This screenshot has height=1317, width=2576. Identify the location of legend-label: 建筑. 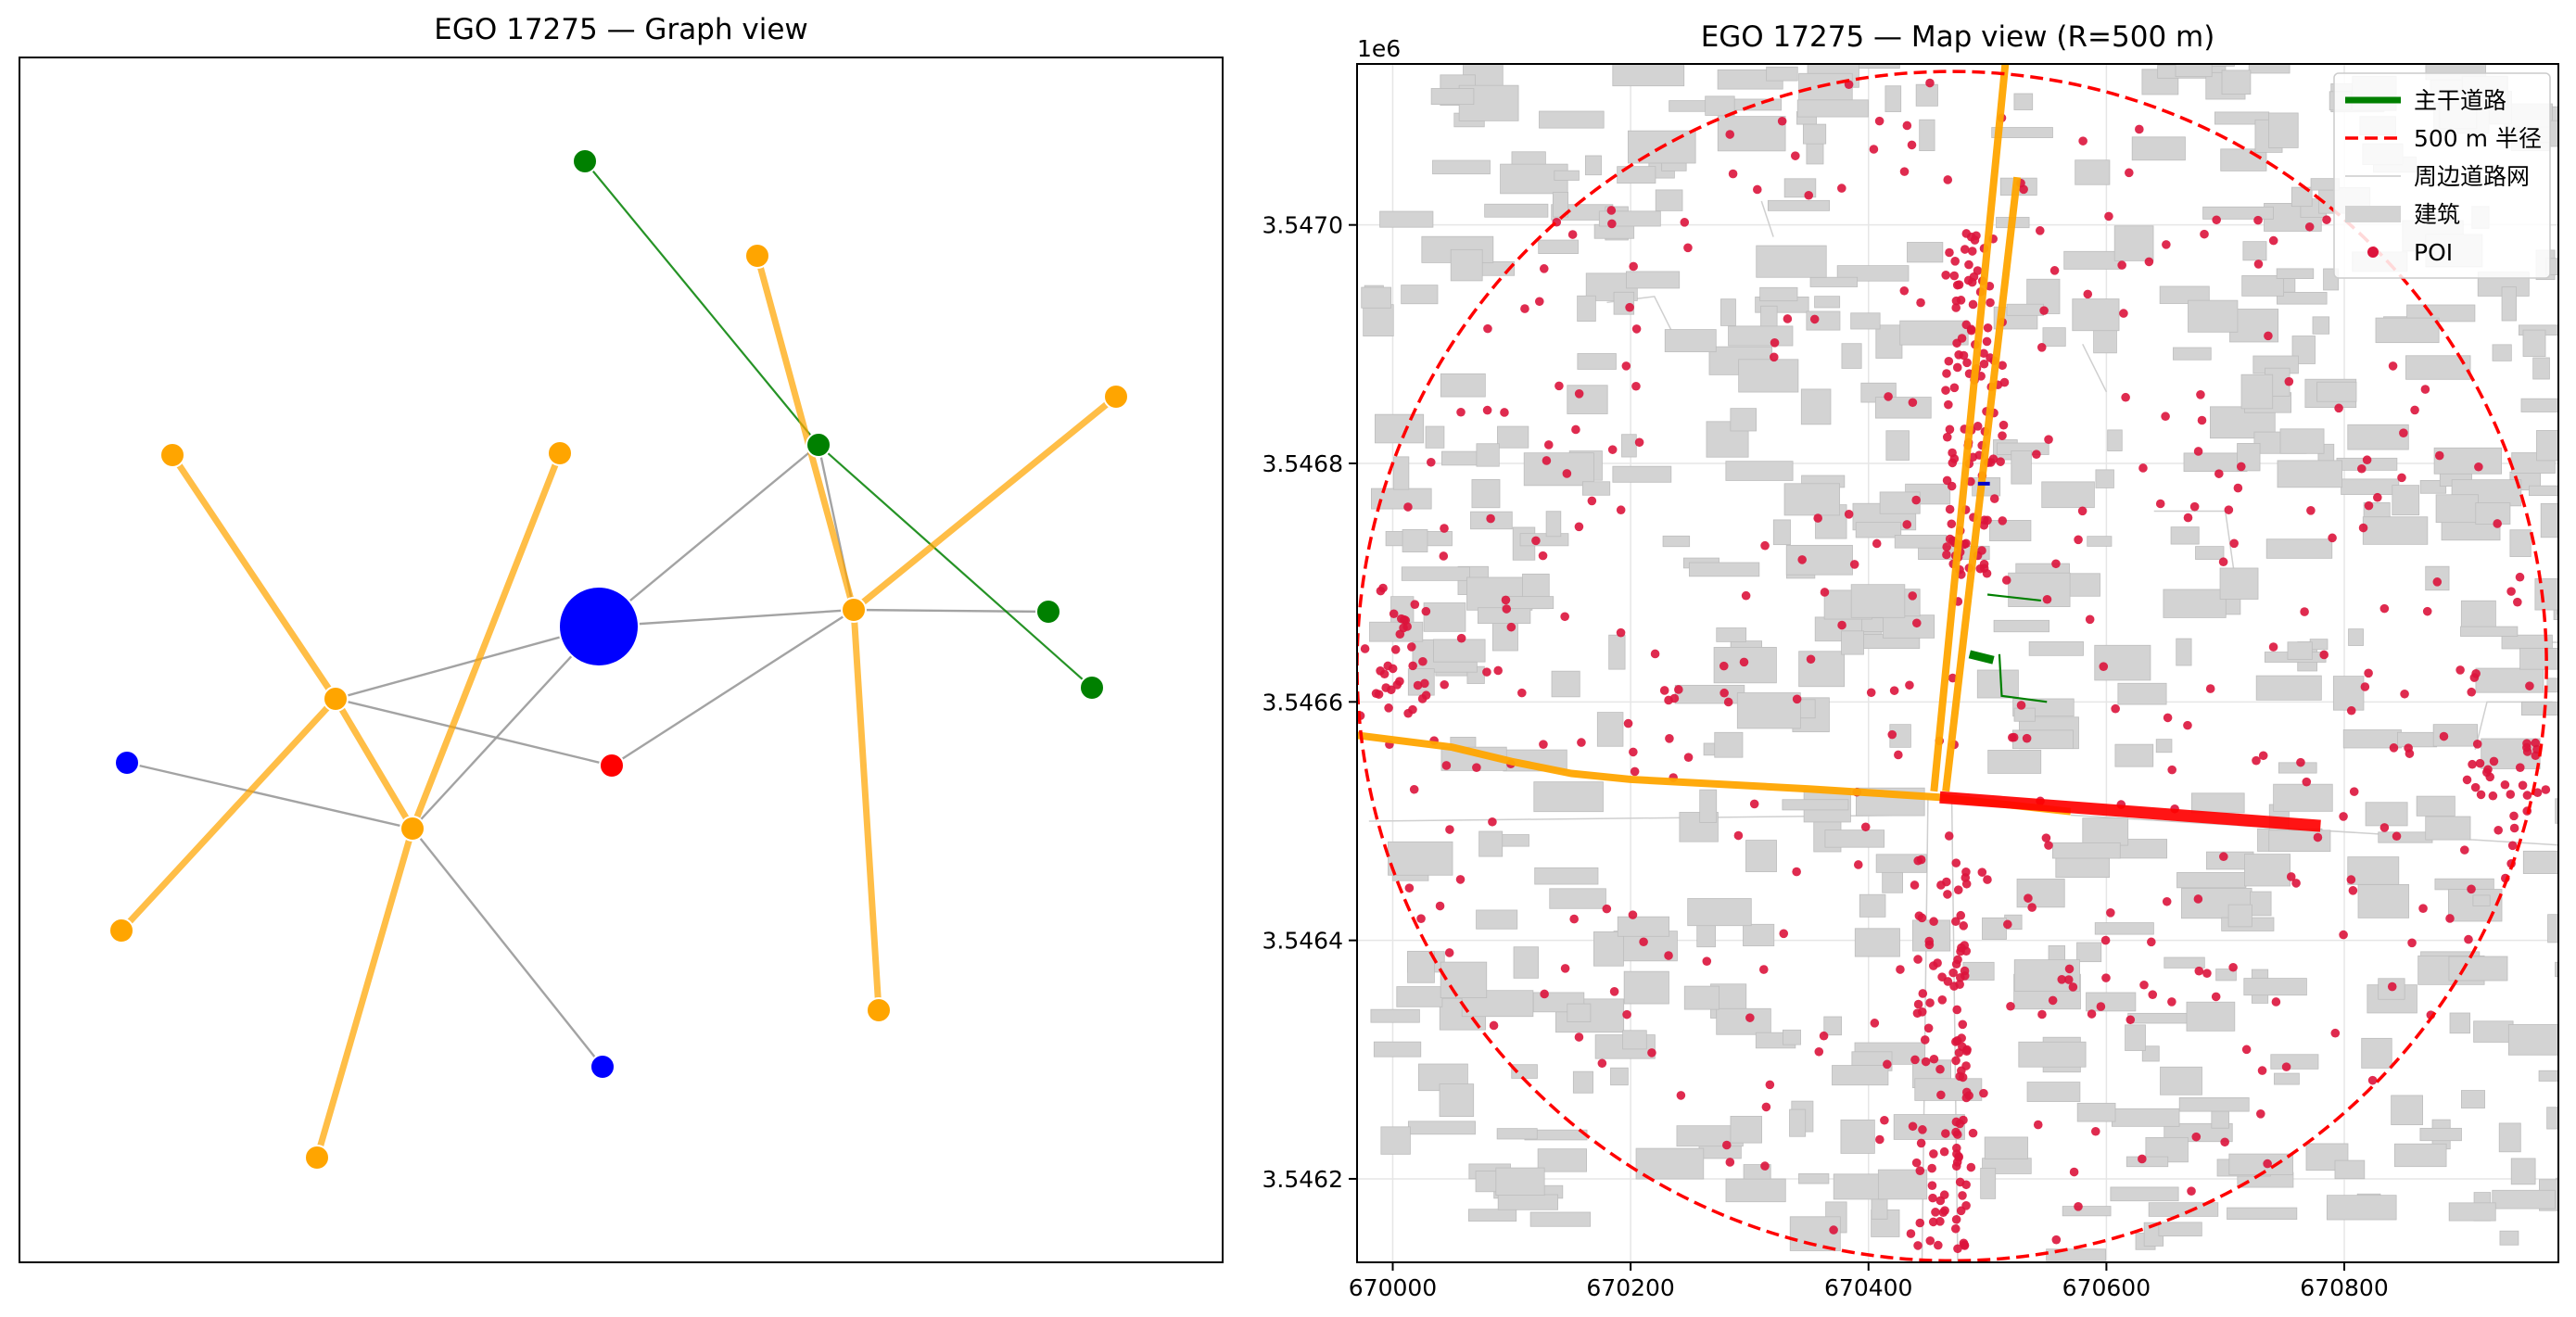
(2437, 215).